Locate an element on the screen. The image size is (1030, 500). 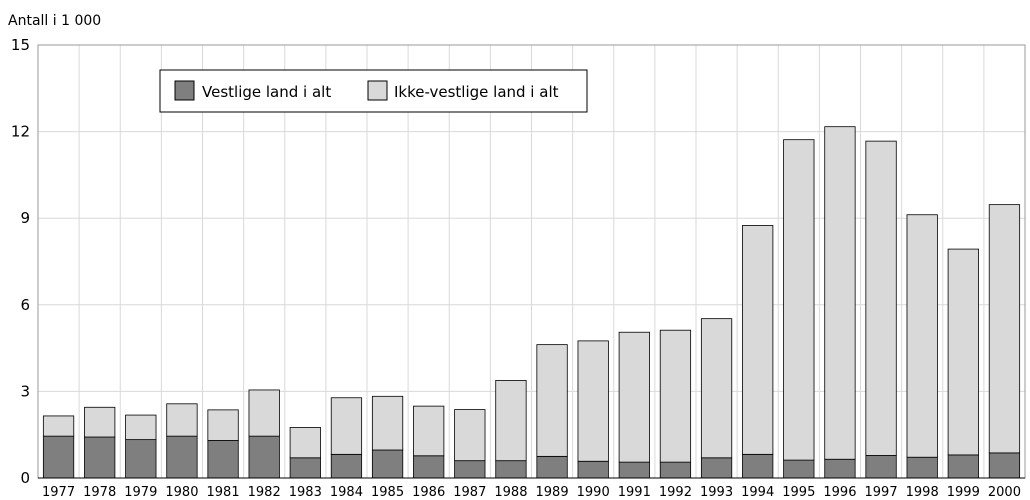
bar-ikke-vestlige-1981 is located at coordinates (223, 425).